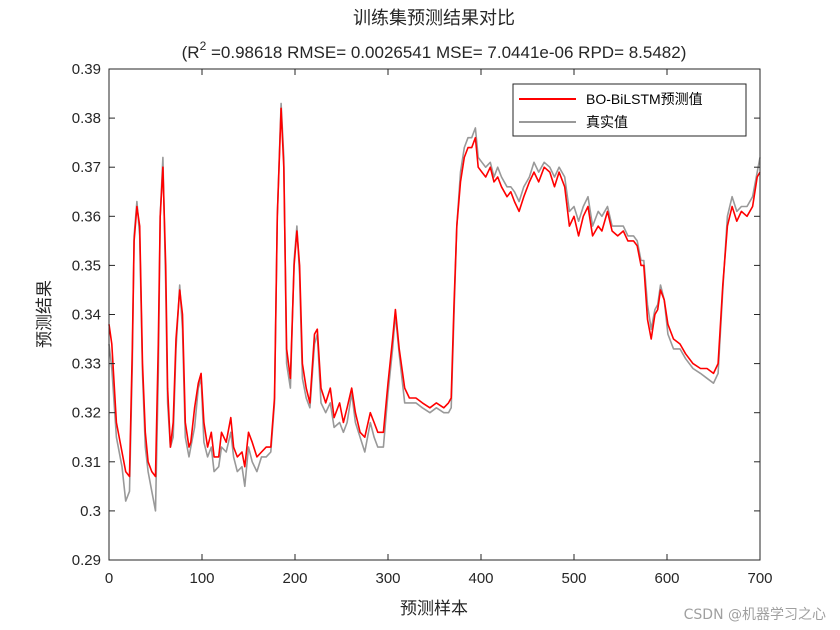 Image resolution: width=840 pixels, height=630 pixels. I want to click on x-tick-label: 0, so click(109, 578).